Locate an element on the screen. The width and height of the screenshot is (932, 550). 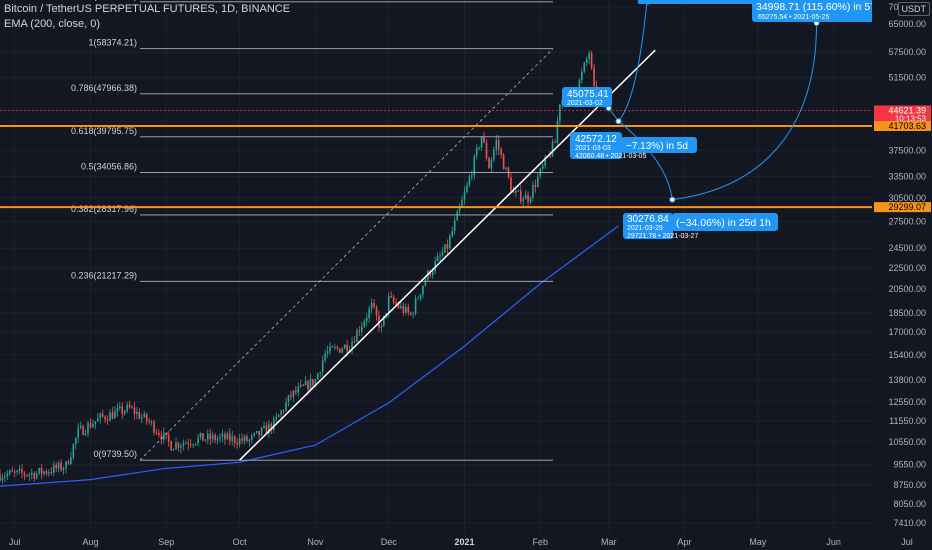
fib-label: 1(58374.21) is located at coordinates (112, 43).